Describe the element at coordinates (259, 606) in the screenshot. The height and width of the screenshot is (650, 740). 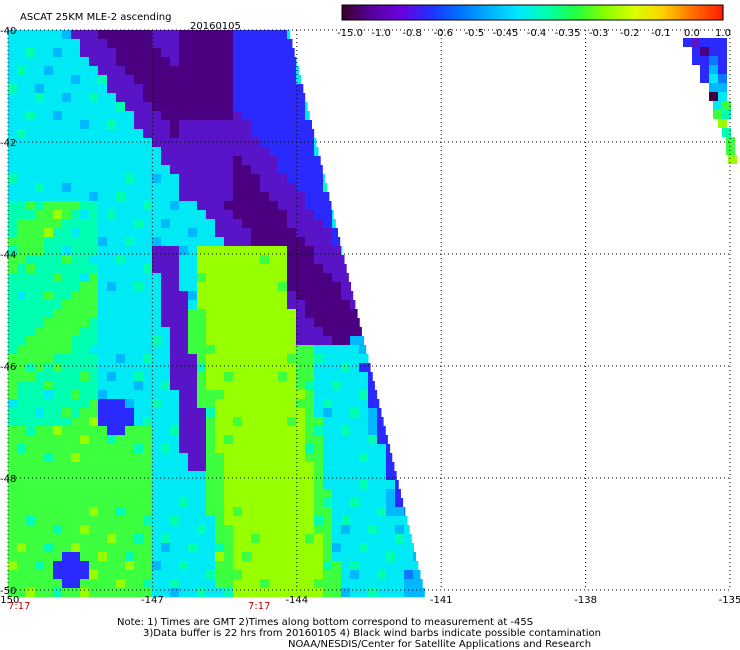
I see `time-label-mid: 7:17` at that location.